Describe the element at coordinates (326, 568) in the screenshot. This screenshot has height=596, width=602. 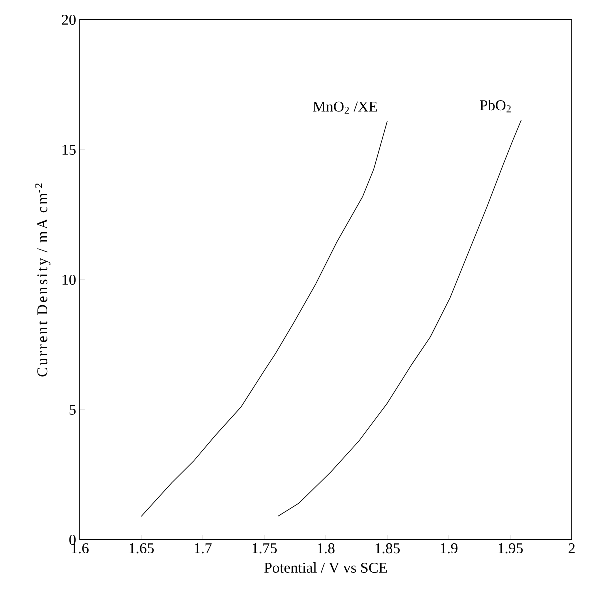
I see `x-axis-title: Potential / V vs SCE` at that location.